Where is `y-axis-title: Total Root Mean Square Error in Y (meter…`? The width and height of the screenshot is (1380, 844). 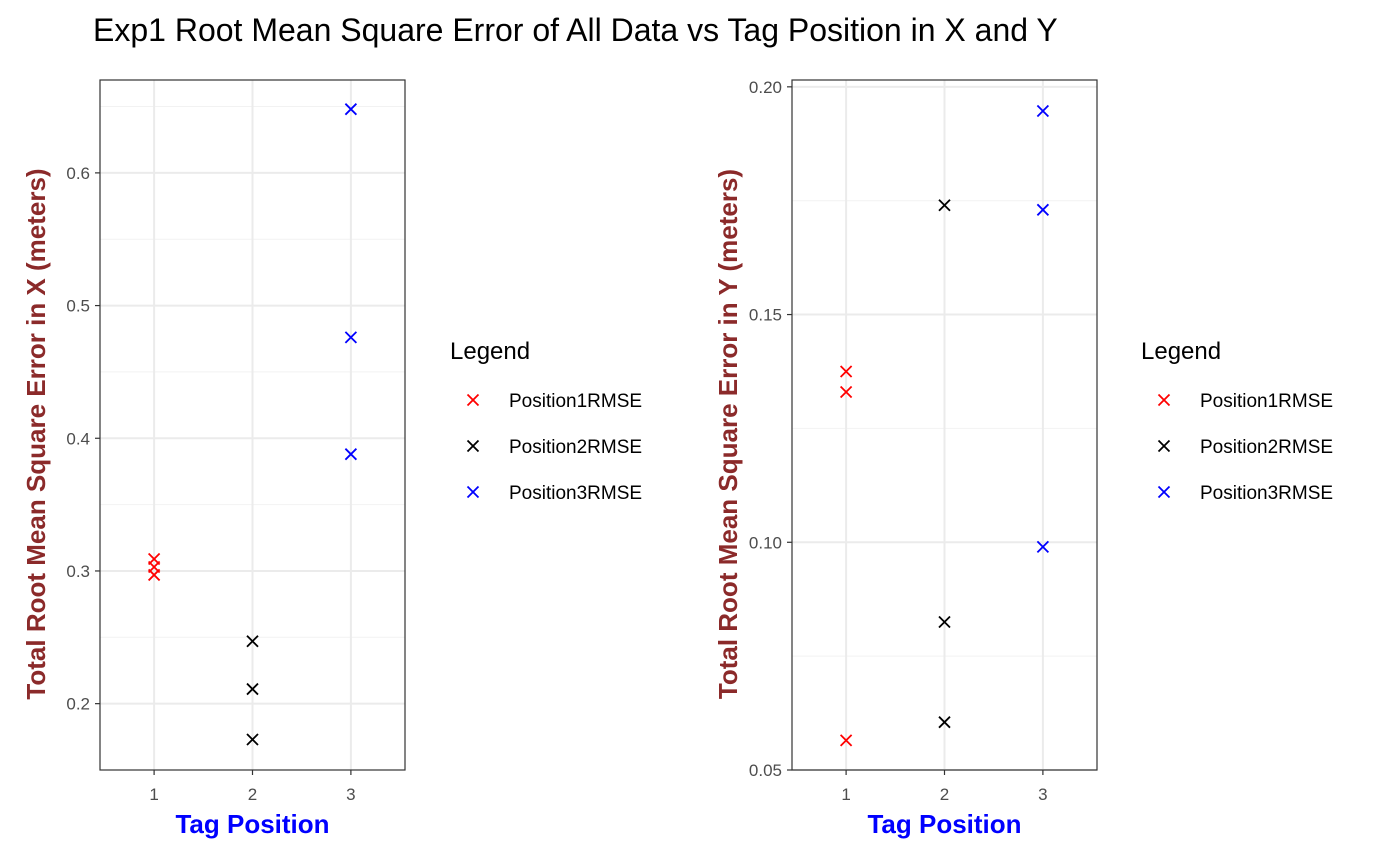 y-axis-title: Total Root Mean Square Error in Y (meter… is located at coordinates (728, 434).